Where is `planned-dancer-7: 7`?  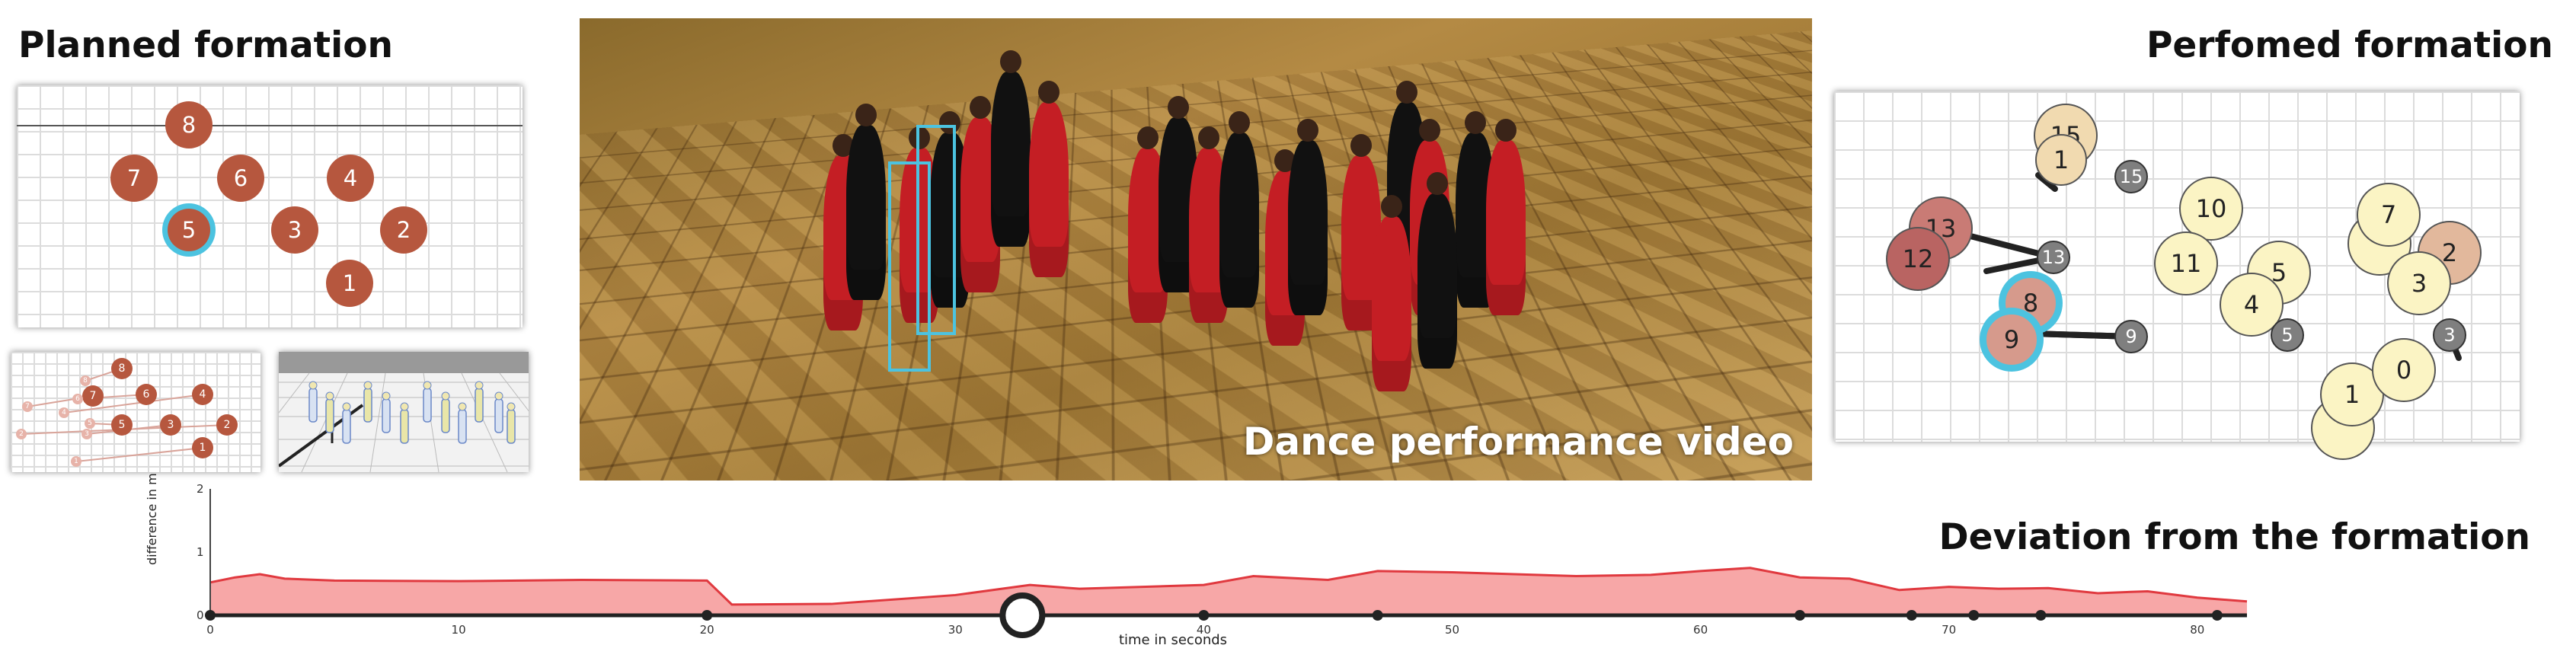
planned-dancer-7: 7 is located at coordinates (134, 178).